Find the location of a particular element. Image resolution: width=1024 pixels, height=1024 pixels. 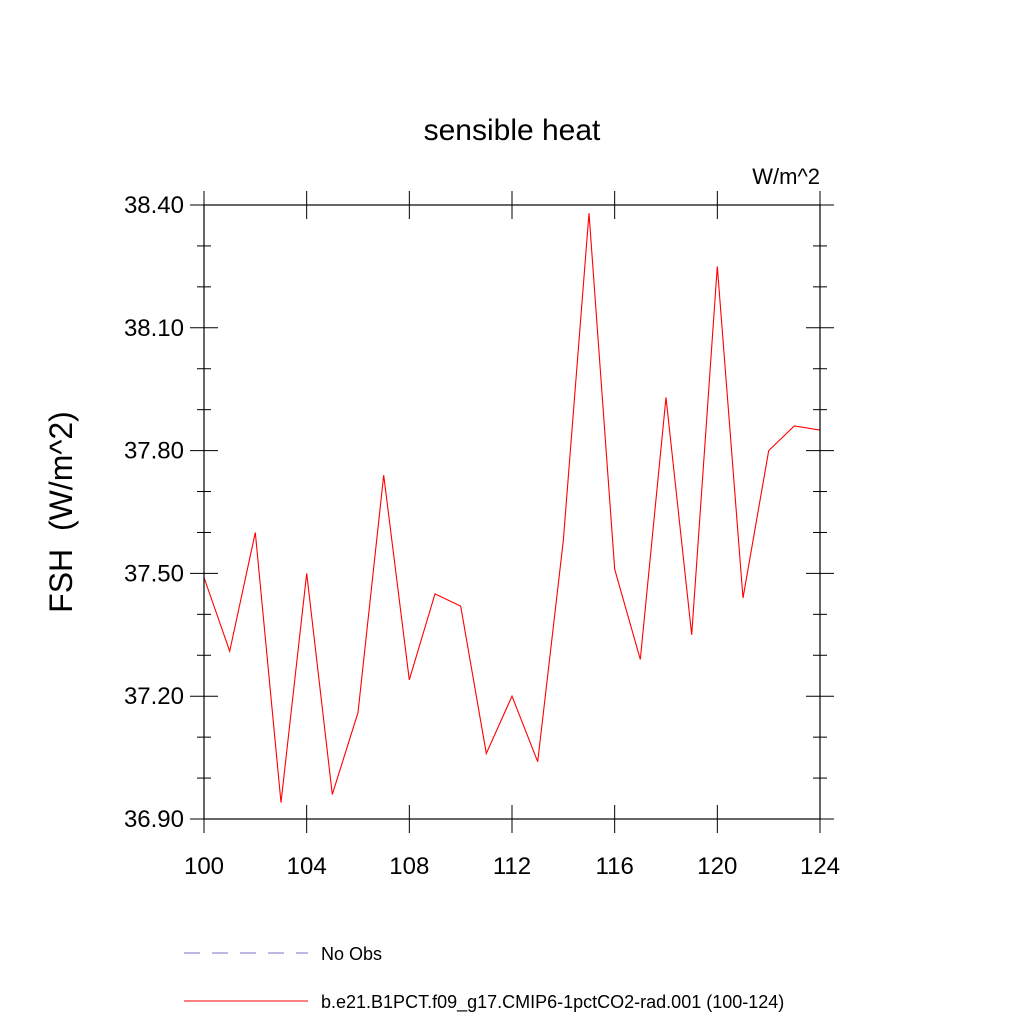

legend-label: No Obs is located at coordinates (351, 954).